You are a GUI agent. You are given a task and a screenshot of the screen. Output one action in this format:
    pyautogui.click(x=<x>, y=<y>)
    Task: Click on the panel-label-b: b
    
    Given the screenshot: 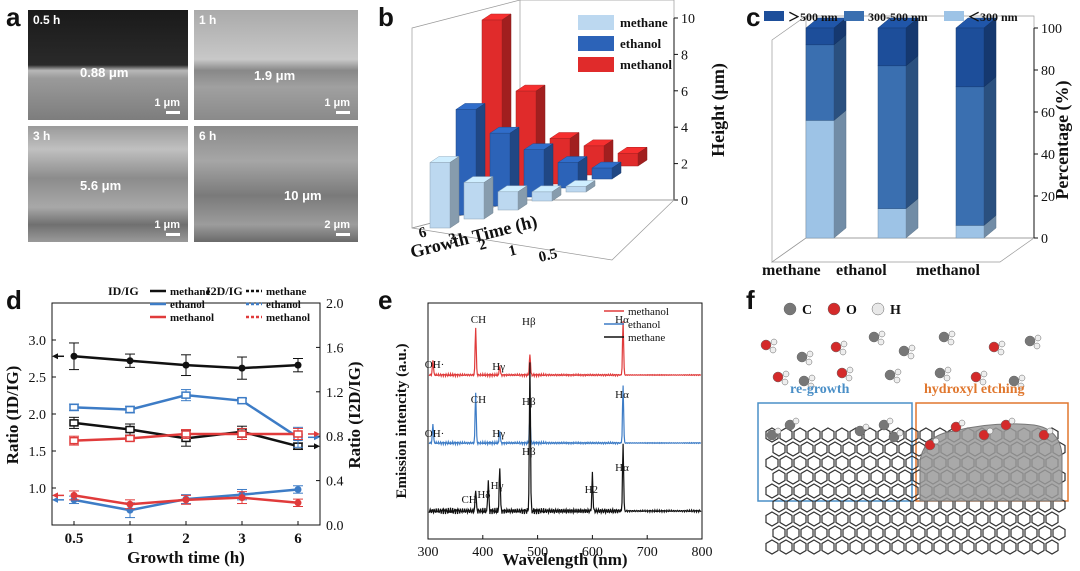 What is the action you would take?
    pyautogui.click(x=386, y=17)
    